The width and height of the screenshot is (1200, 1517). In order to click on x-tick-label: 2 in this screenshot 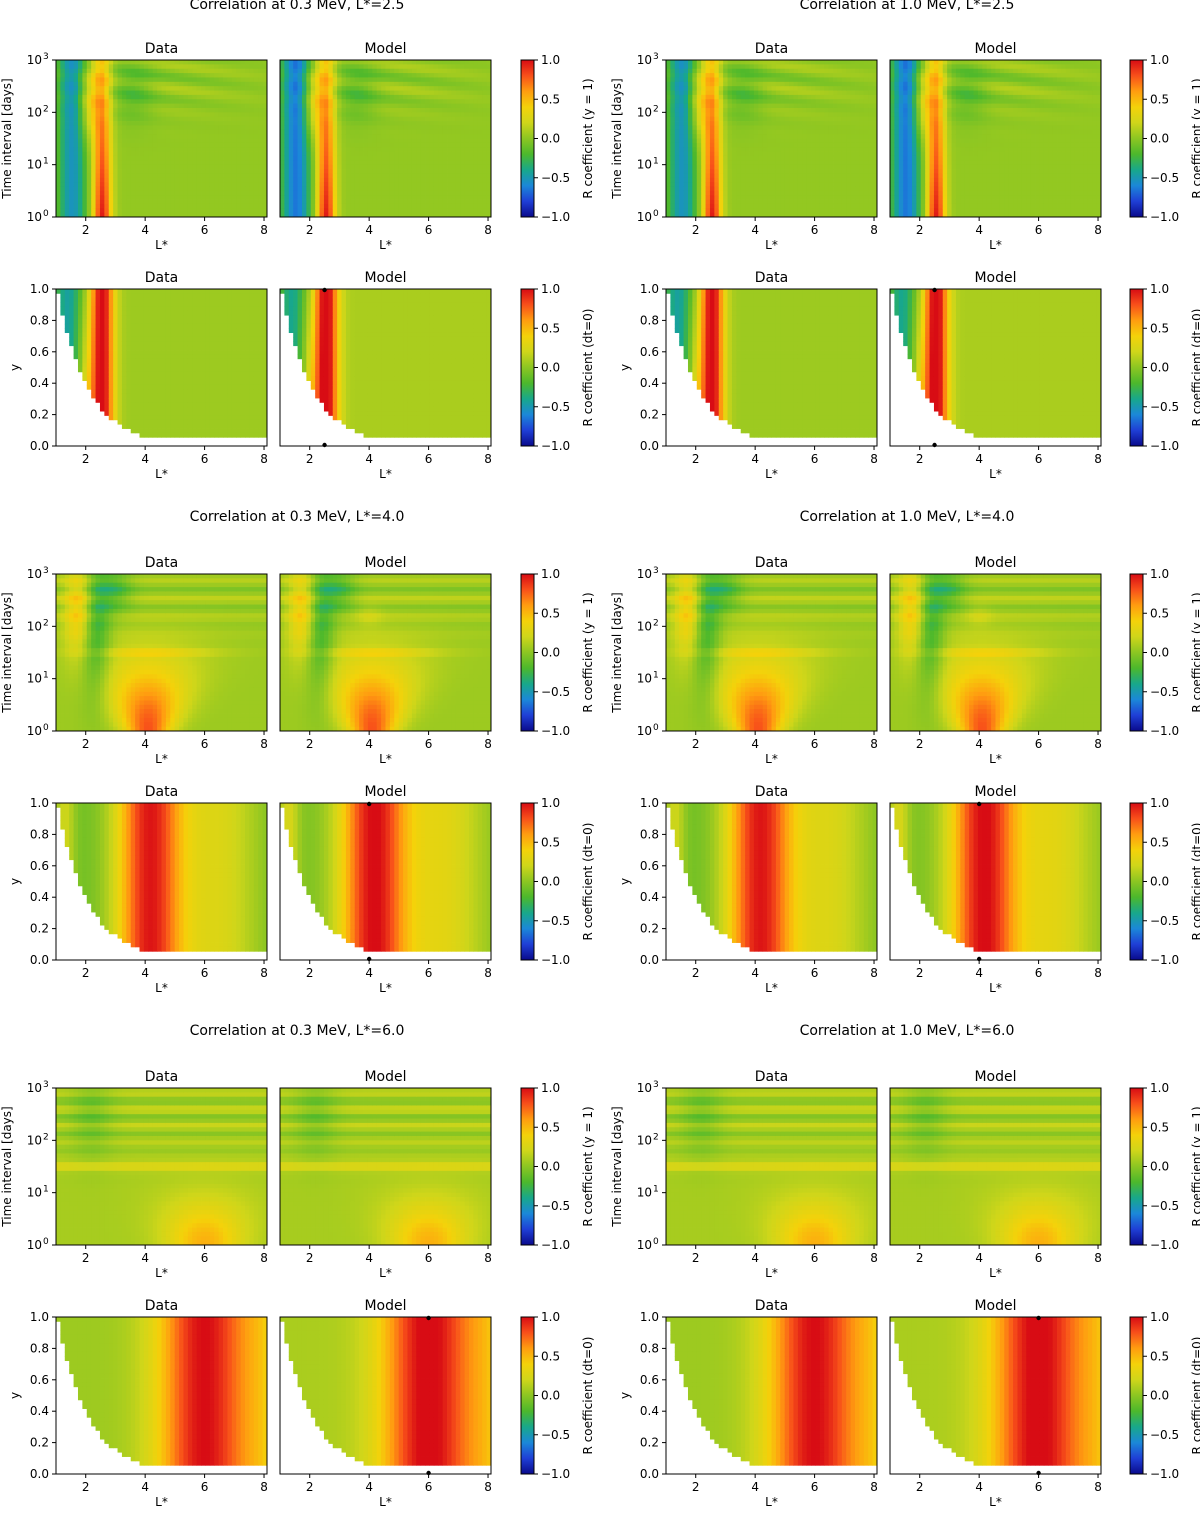, I will do `click(86, 230)`.